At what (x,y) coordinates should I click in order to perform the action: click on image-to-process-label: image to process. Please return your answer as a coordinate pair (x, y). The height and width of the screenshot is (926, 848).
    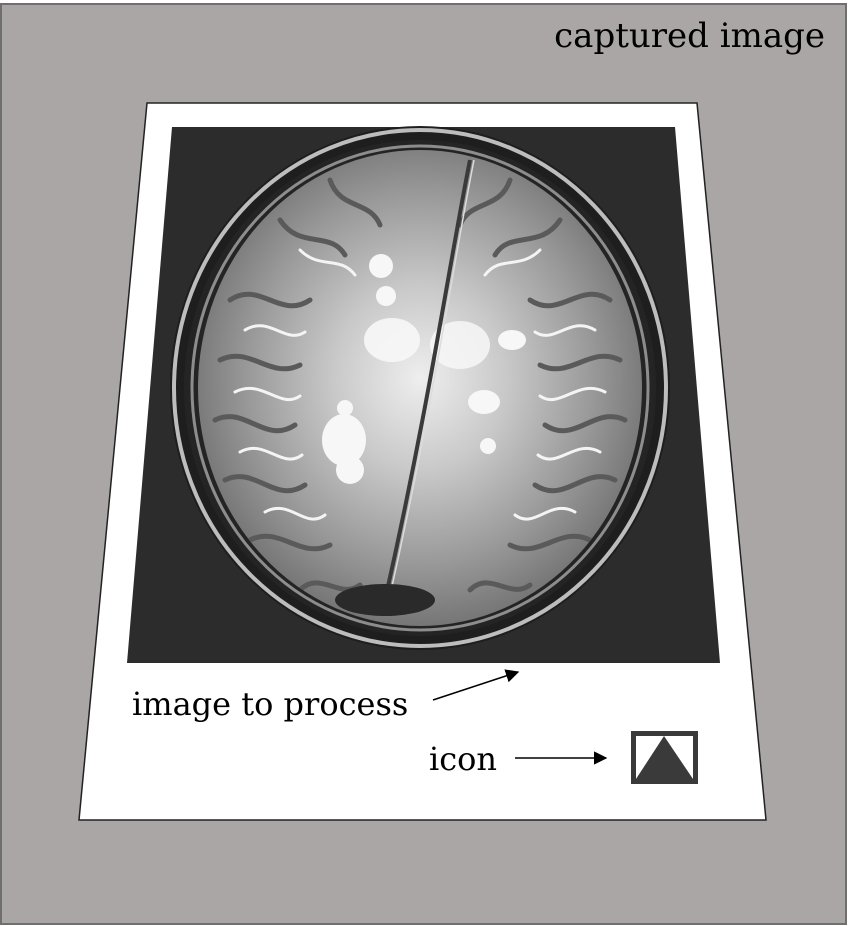
    Looking at the image, I should click on (270, 704).